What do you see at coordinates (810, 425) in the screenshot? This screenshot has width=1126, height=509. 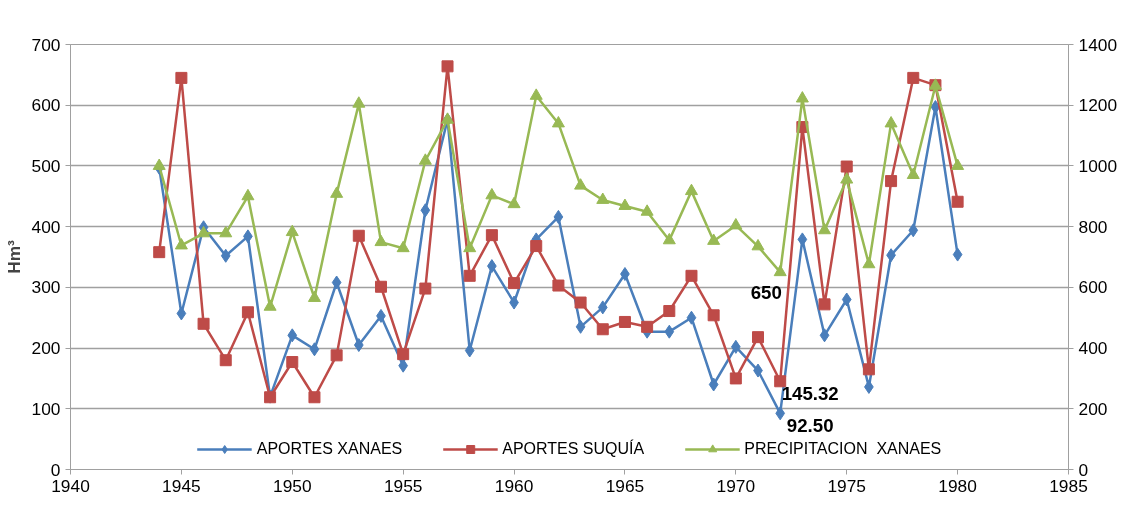 I see `data-label: 92.50` at bounding box center [810, 425].